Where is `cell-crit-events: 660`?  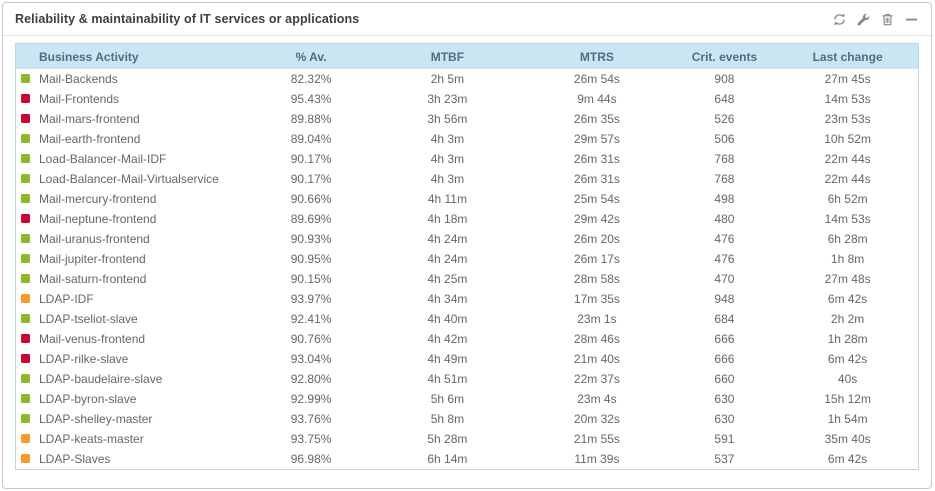 cell-crit-events: 660 is located at coordinates (724, 379).